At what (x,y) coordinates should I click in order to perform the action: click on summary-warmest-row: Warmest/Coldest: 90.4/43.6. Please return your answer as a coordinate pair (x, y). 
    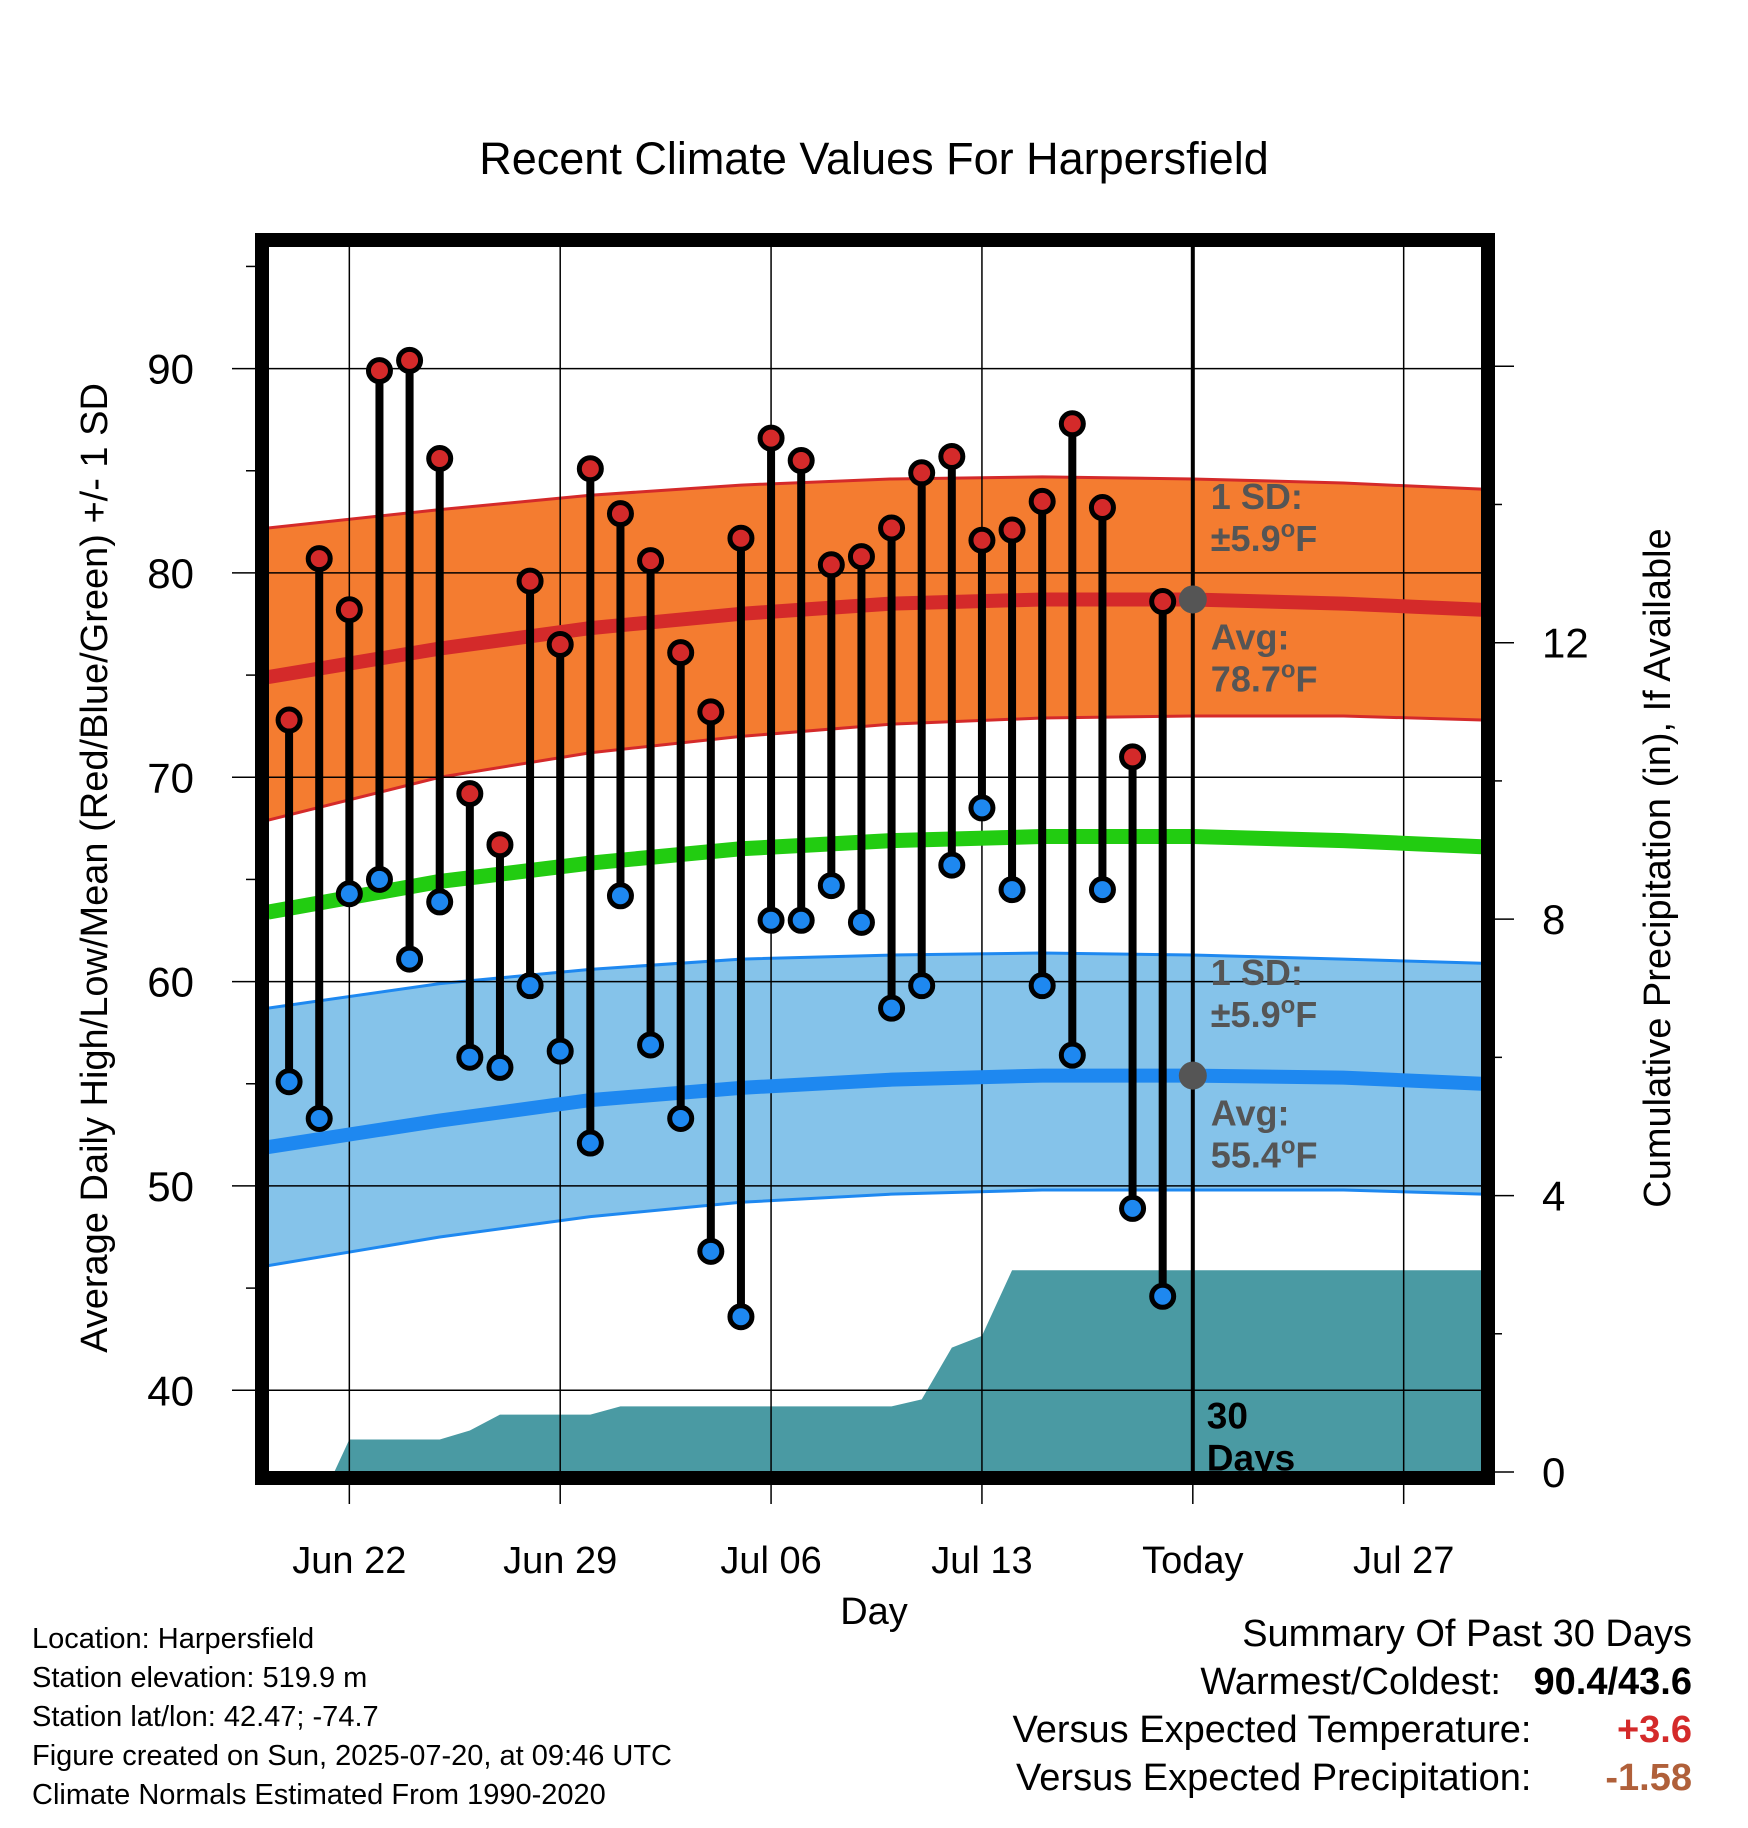
    Looking at the image, I should click on (1352, 1682).